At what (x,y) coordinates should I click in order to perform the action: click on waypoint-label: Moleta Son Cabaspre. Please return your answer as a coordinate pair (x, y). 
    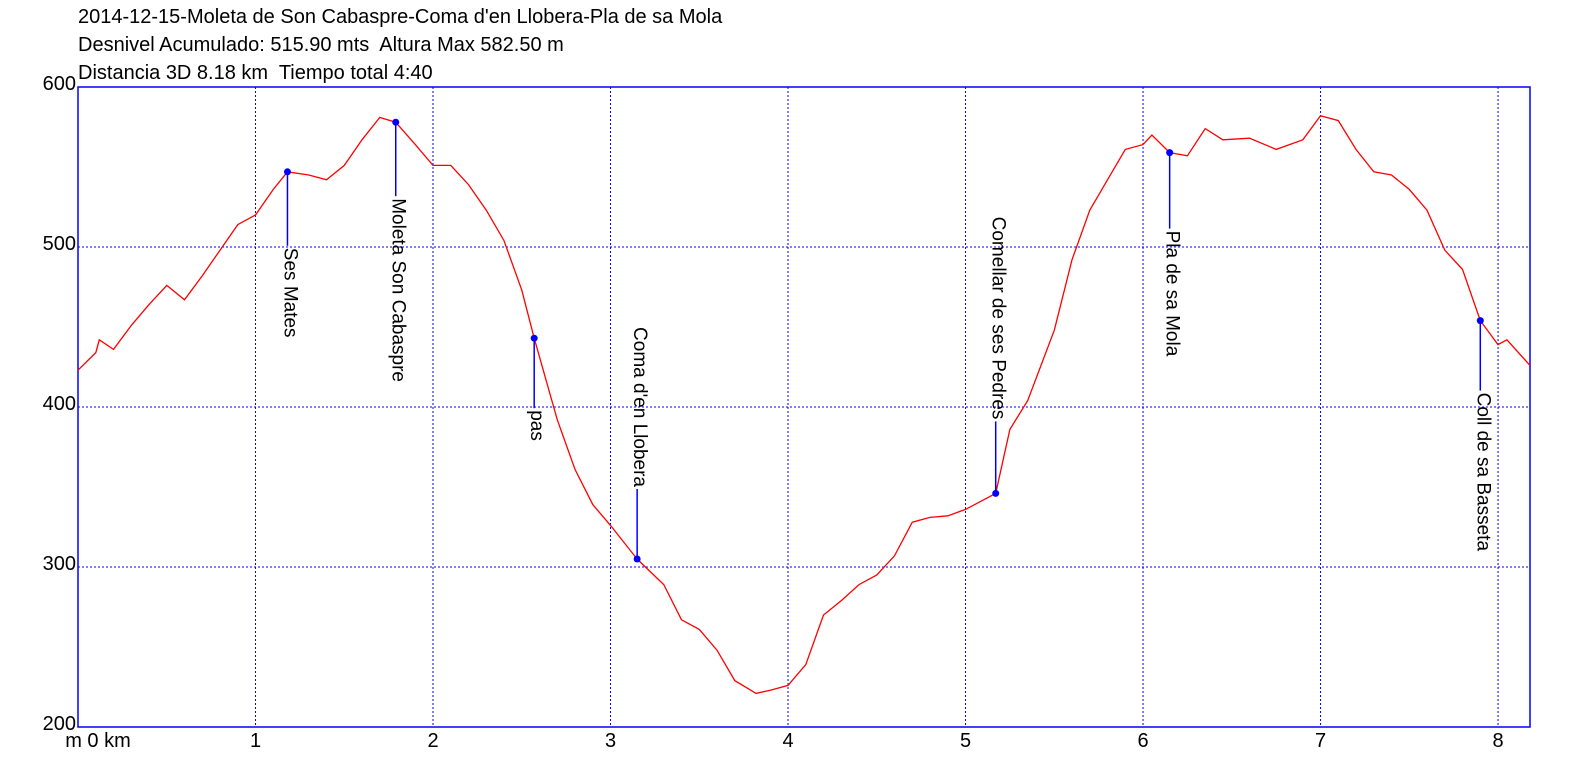
    Looking at the image, I should click on (398, 290).